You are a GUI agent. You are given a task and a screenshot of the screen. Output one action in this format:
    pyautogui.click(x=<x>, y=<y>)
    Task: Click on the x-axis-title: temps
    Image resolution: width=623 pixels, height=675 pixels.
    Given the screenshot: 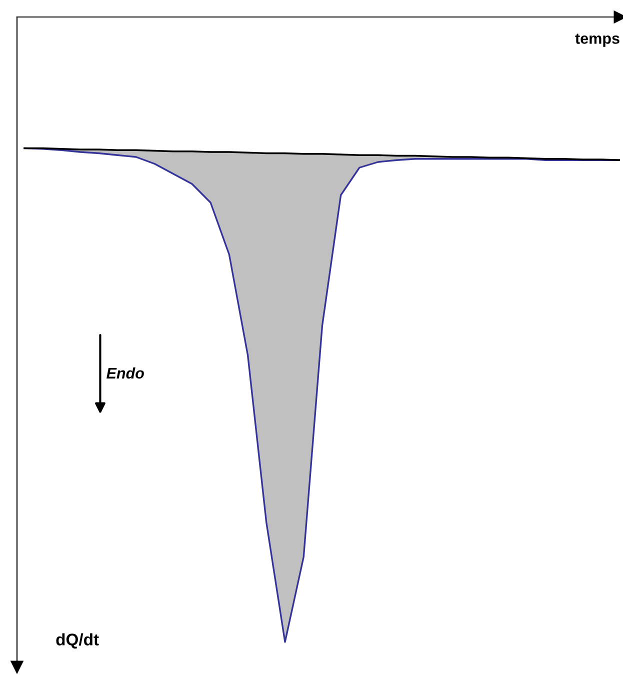 What is the action you would take?
    pyautogui.click(x=597, y=40)
    